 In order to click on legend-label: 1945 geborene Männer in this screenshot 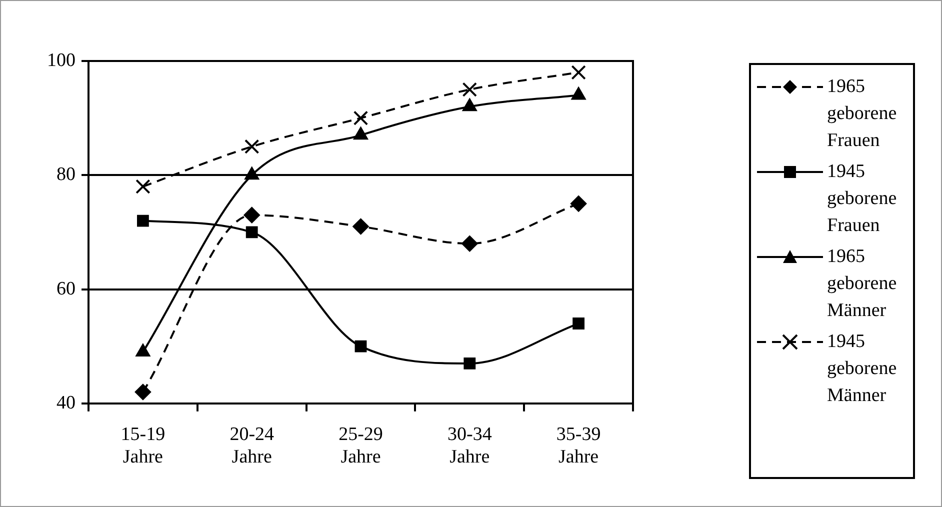, I will do `click(862, 369)`.